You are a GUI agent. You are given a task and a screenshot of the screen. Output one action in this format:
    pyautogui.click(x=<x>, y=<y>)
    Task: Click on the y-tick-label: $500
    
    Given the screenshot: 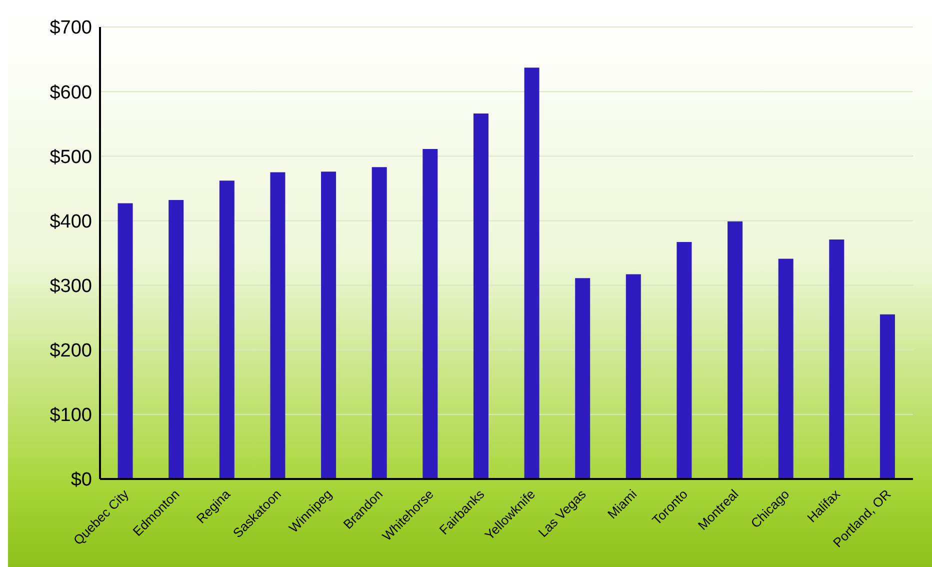 What is the action you would take?
    pyautogui.click(x=71, y=157)
    